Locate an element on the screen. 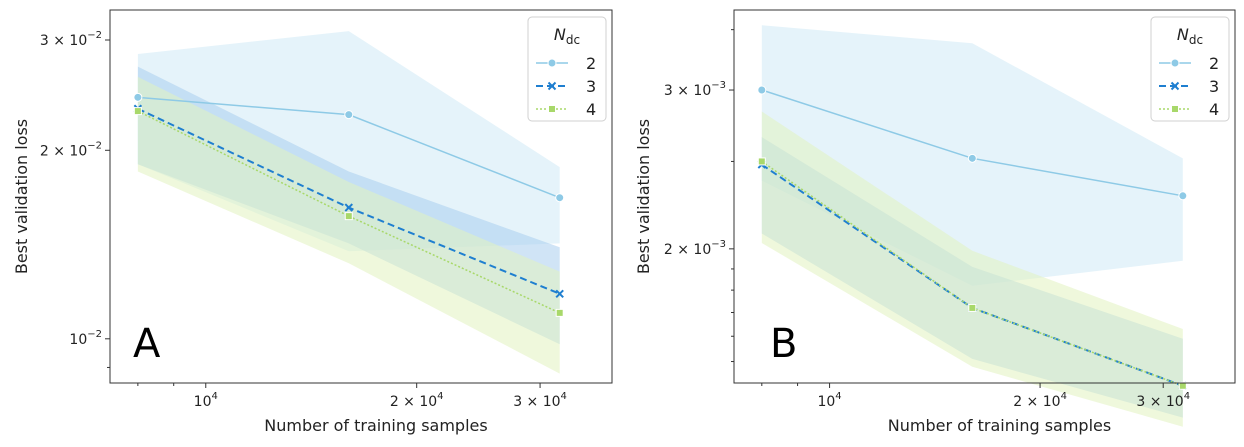 This screenshot has width=1244, height=447. y-tick-label: 3 × 10⁻² is located at coordinates (71, 39).